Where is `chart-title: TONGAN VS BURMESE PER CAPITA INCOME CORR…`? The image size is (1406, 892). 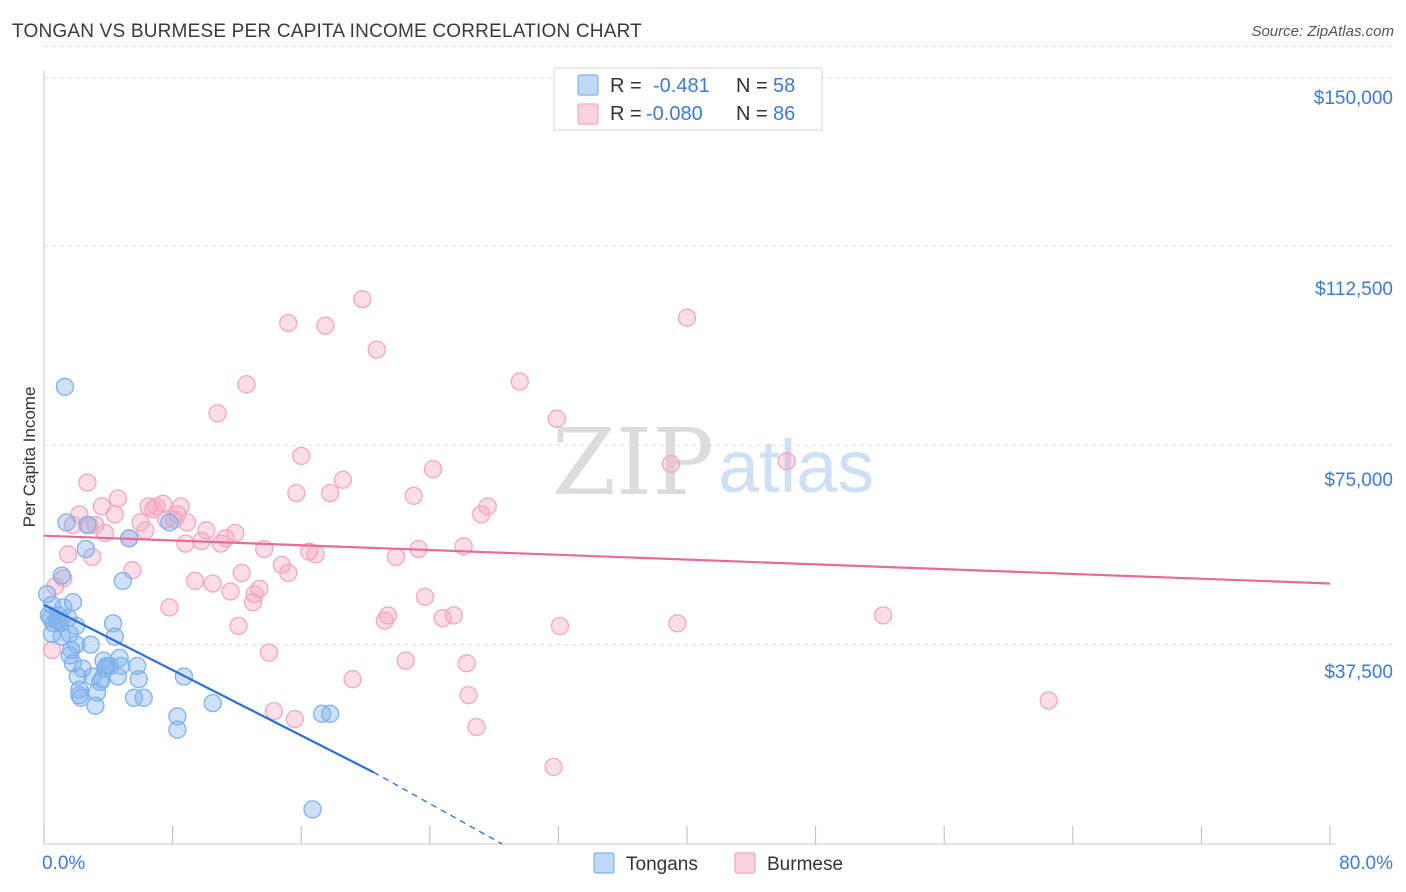 chart-title: TONGAN VS BURMESE PER CAPITA INCOME CORR… is located at coordinates (327, 31).